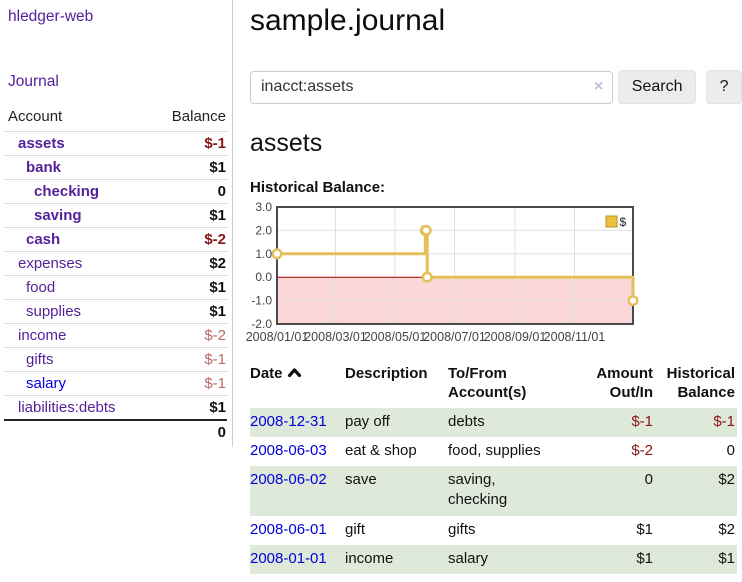  I want to click on transaction-date-link: 2008-06-02, so click(288, 479).